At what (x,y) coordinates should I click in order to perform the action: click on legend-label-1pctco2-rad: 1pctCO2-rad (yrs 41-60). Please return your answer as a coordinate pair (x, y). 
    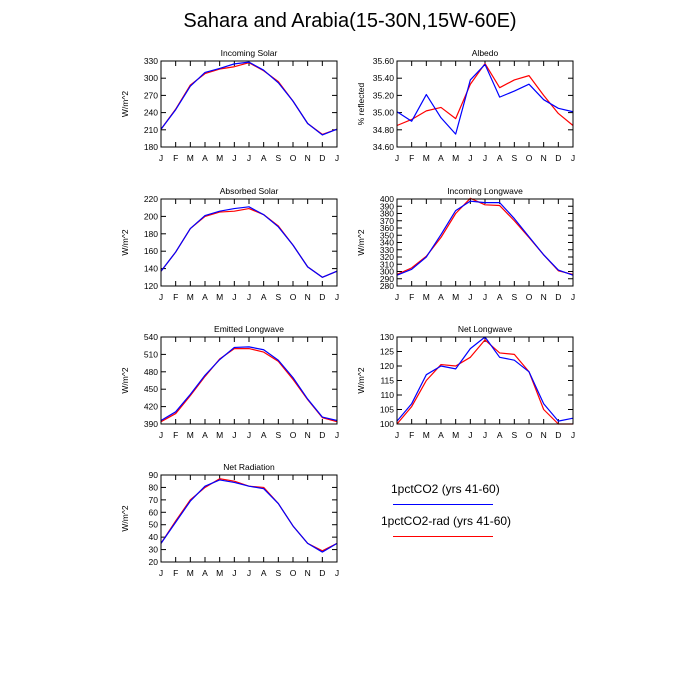
    Looking at the image, I should click on (446, 521).